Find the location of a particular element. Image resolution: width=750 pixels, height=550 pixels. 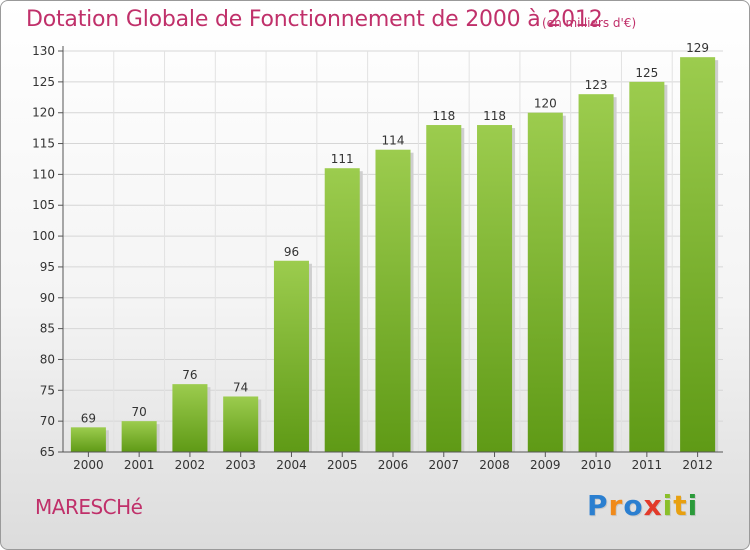

x-tick-label: 2012 is located at coordinates (697, 465).